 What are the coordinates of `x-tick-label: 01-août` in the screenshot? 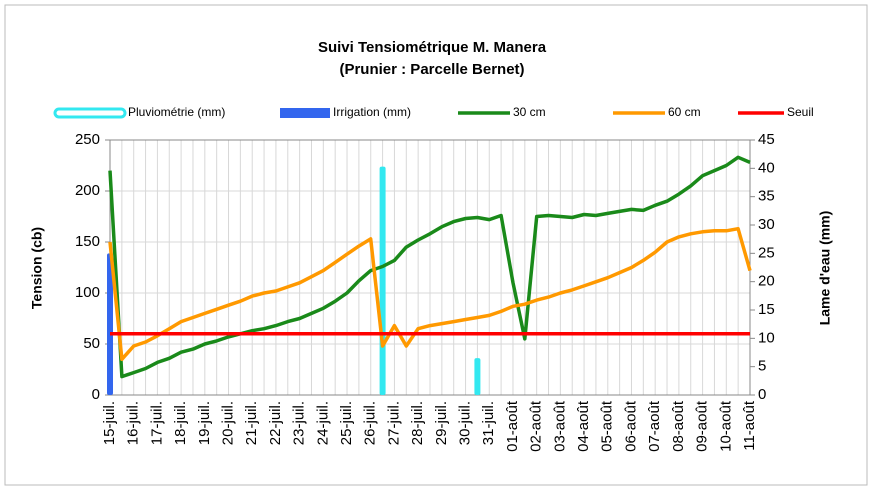 It's located at (512, 426).